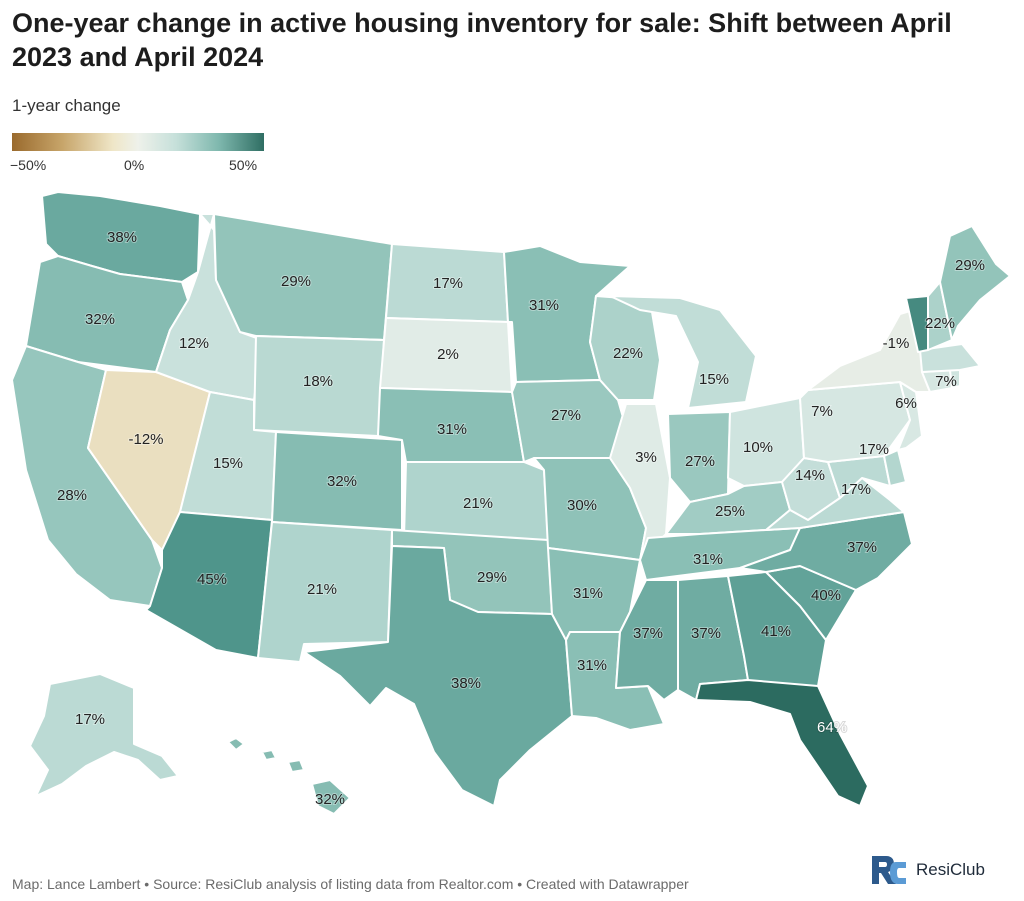 The image size is (1024, 901). I want to click on legend-tick-mid: 0%, so click(134, 165).